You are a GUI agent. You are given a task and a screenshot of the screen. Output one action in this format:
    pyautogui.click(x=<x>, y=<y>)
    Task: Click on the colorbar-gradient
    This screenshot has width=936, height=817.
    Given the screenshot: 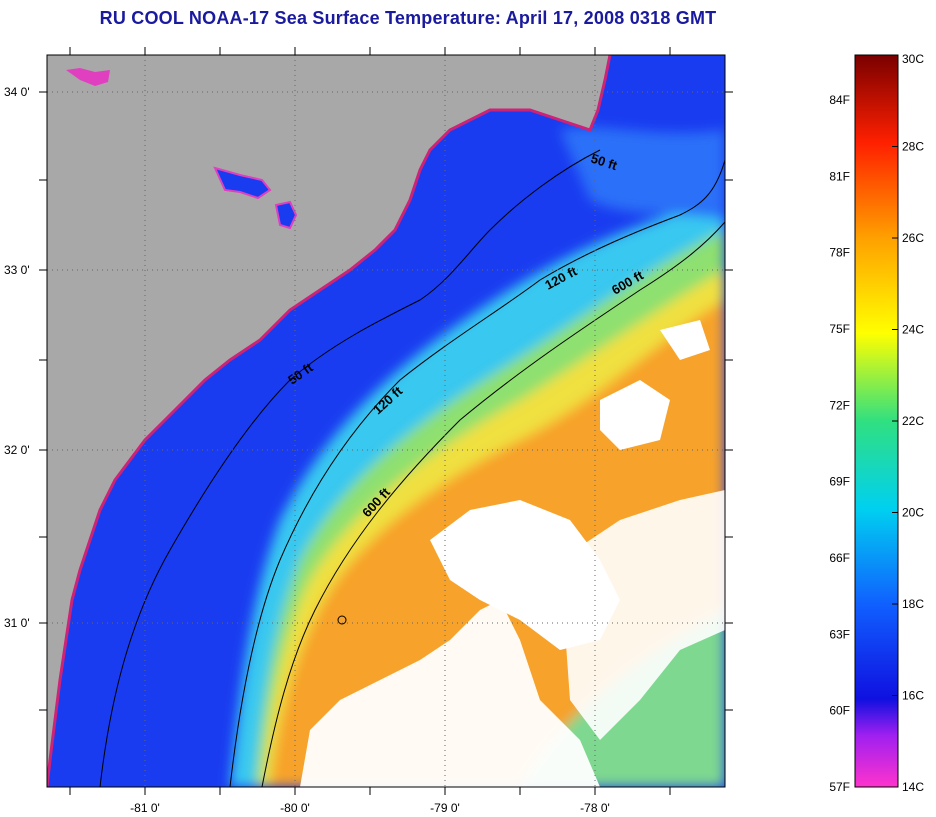 What is the action you would take?
    pyautogui.click(x=876, y=421)
    